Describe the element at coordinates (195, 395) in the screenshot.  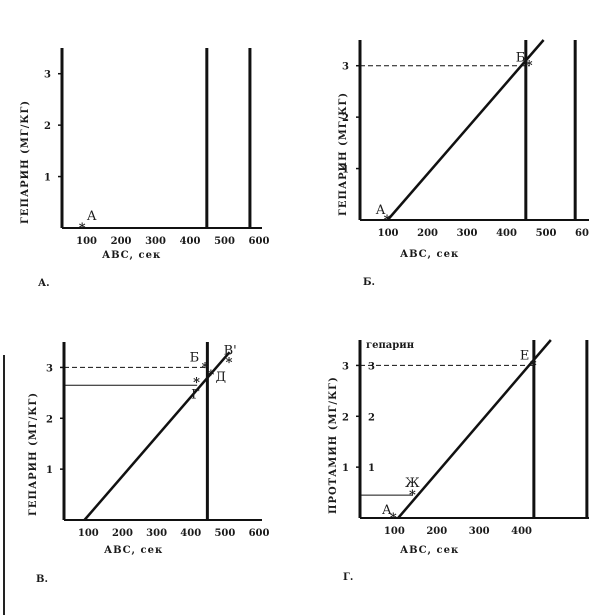
I see `point-label: Г` at that location.